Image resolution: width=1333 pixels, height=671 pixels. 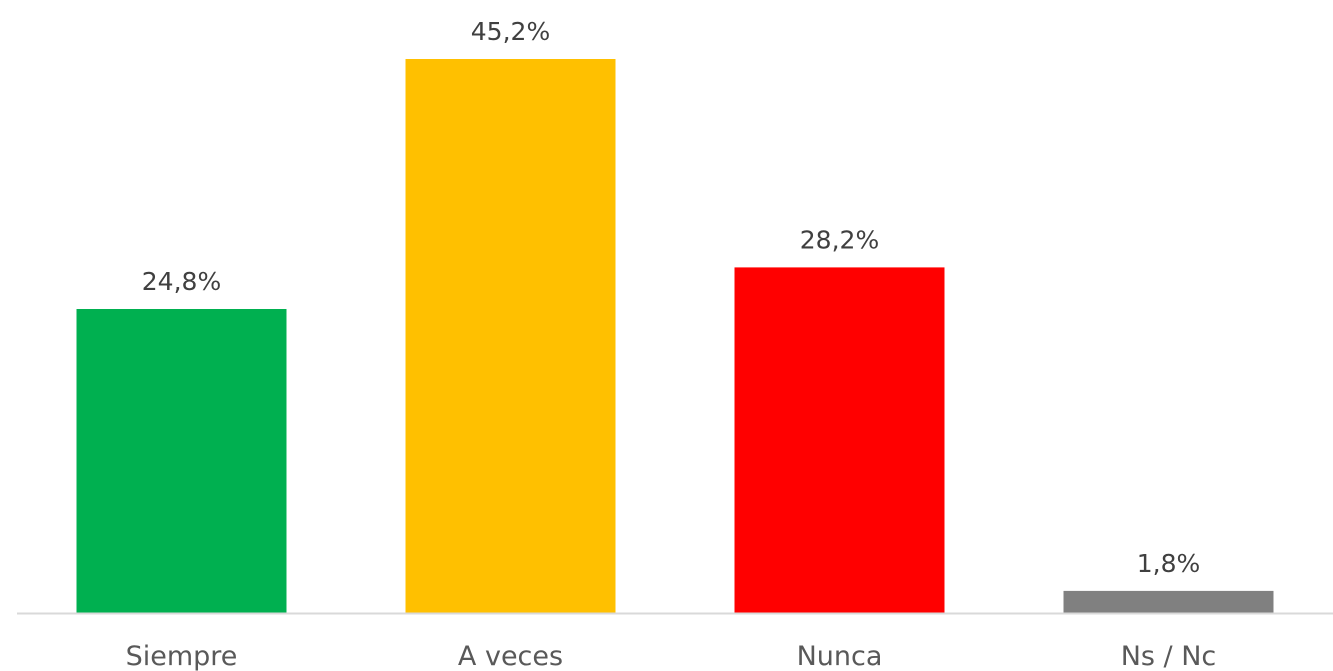 What do you see at coordinates (1168, 601) in the screenshot?
I see `bar-ns-nc` at bounding box center [1168, 601].